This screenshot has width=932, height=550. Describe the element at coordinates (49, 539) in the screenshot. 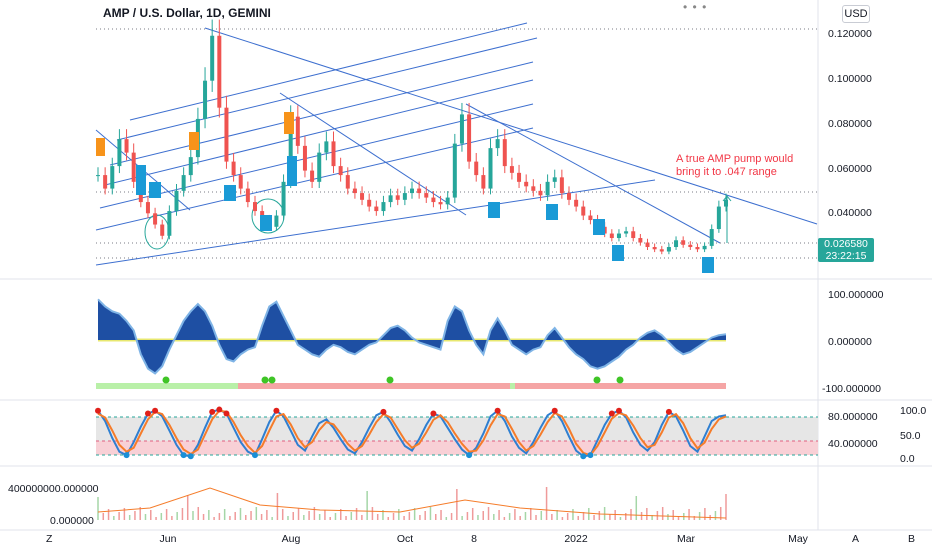

I see `zoom-reset-button: Z` at that location.